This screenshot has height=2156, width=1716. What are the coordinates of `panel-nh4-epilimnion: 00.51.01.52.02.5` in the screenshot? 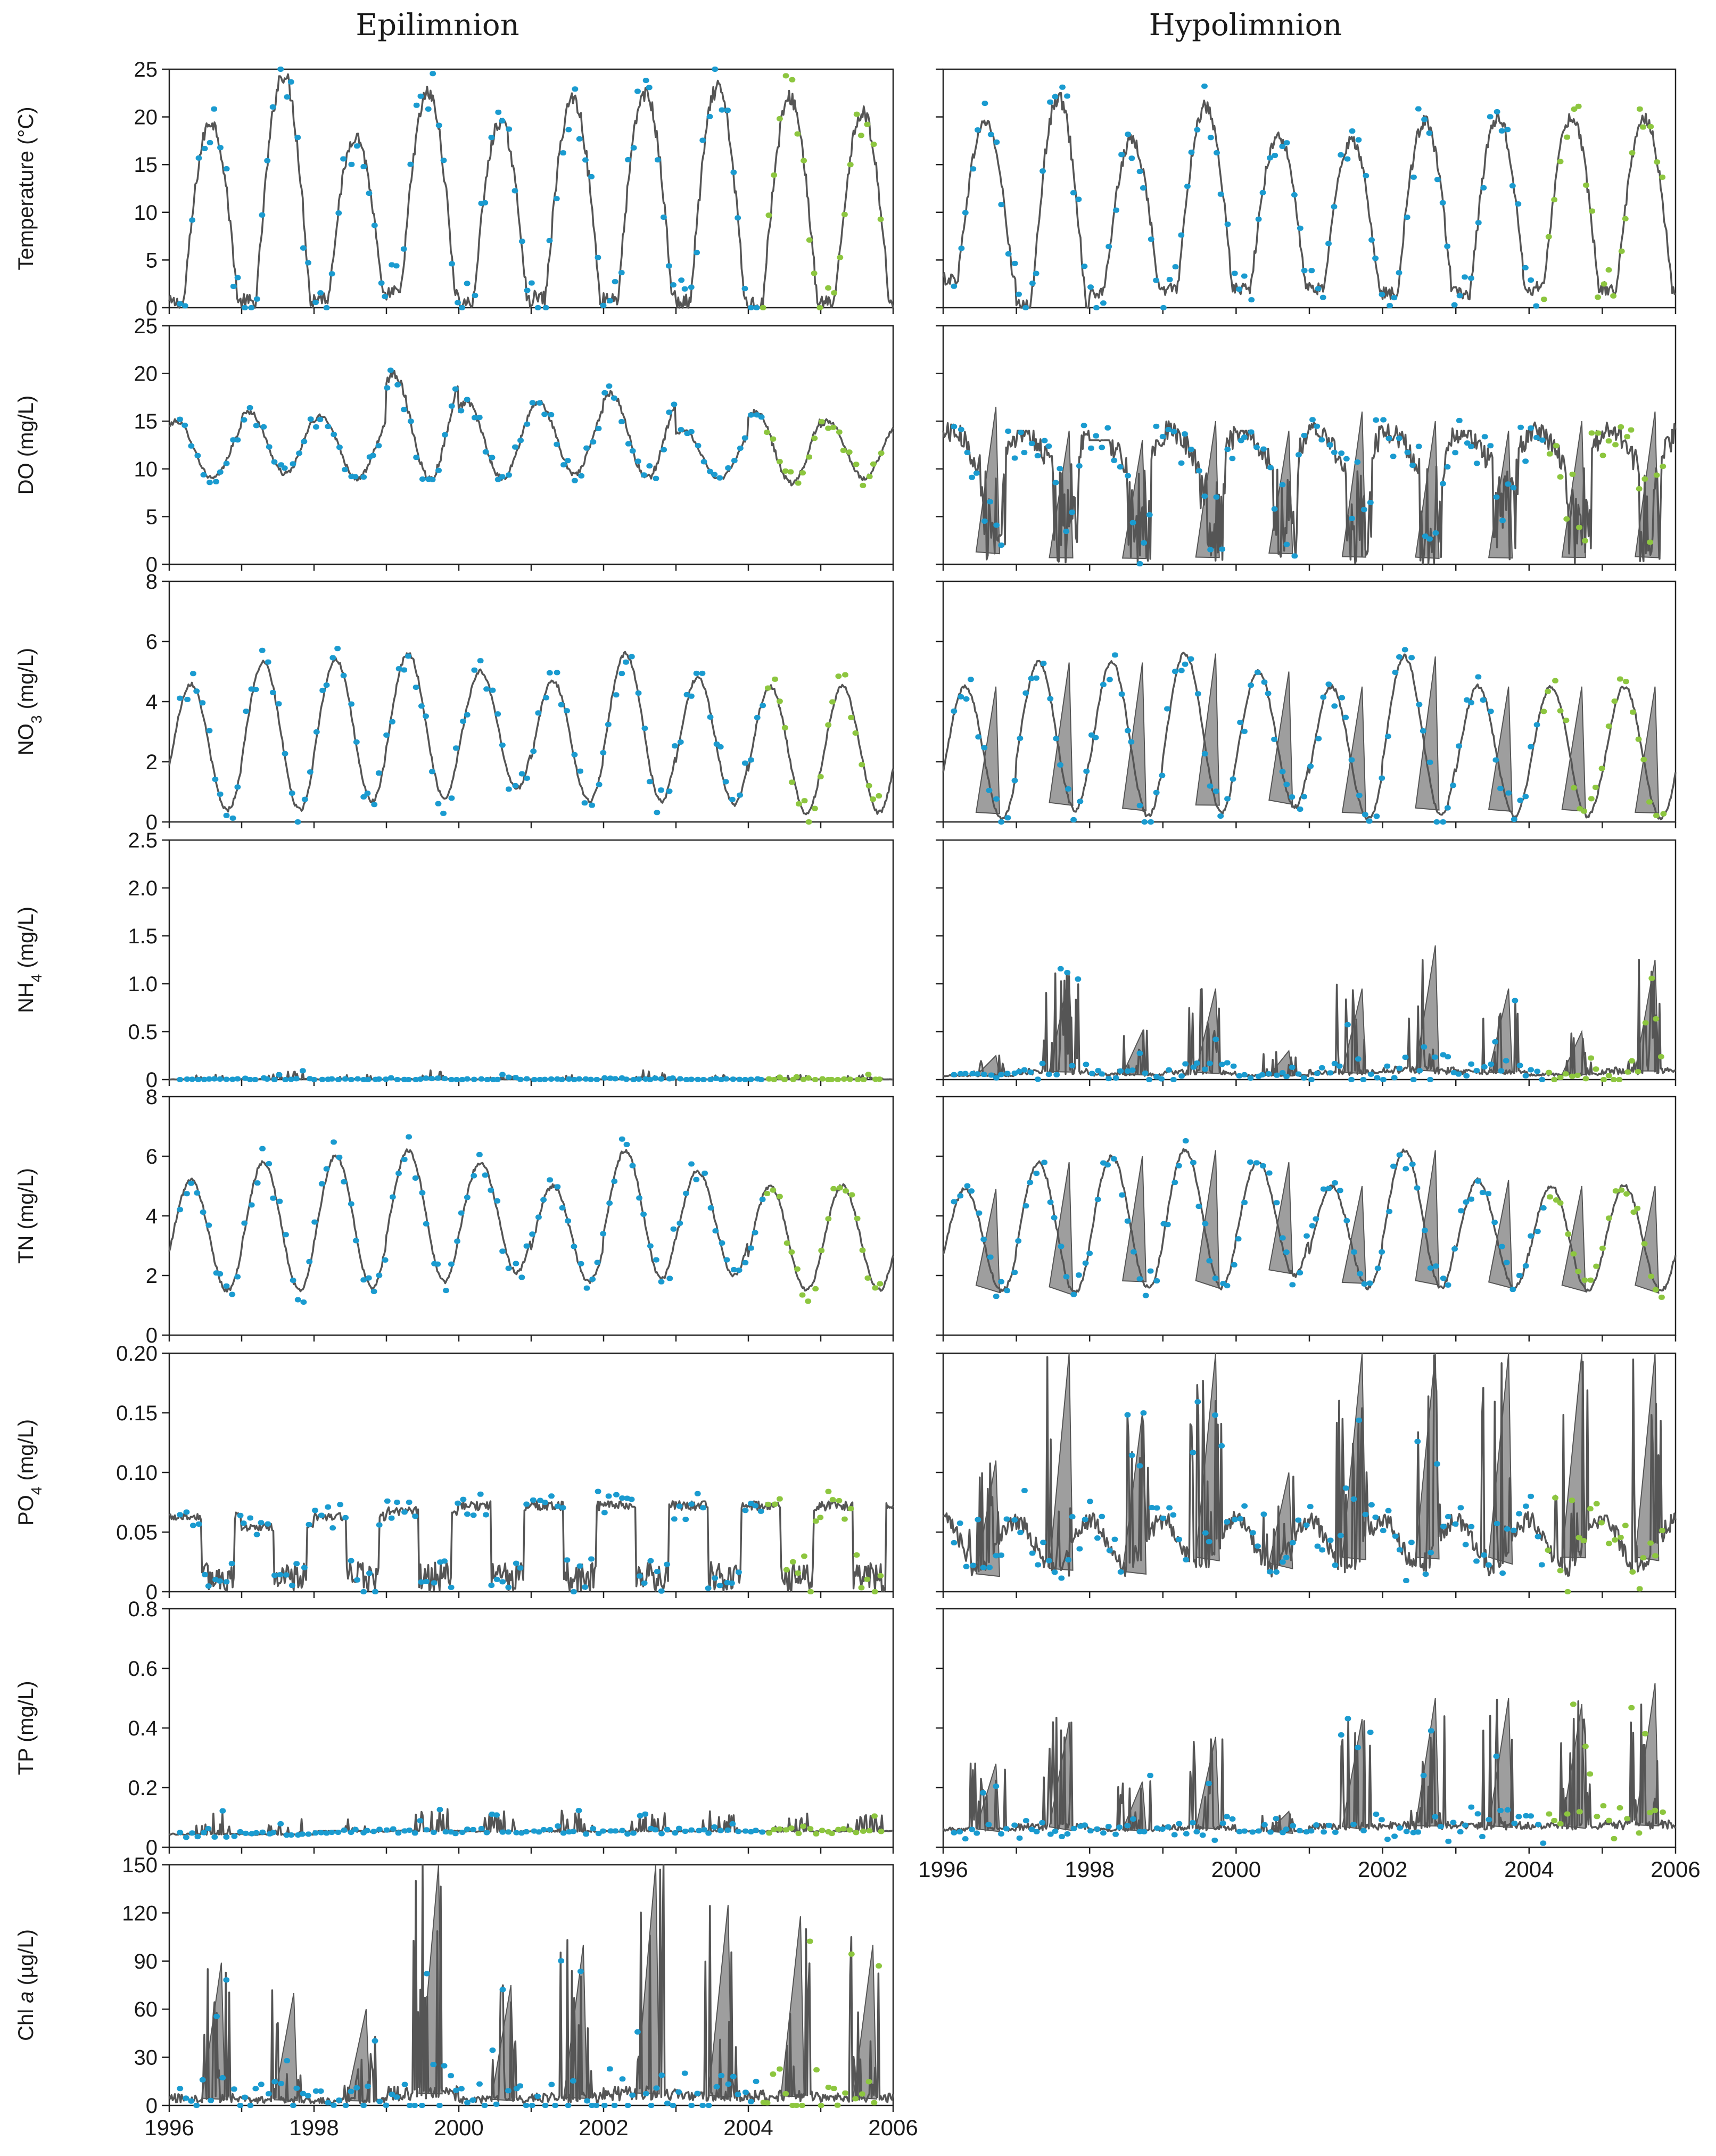 It's located at (511, 960).